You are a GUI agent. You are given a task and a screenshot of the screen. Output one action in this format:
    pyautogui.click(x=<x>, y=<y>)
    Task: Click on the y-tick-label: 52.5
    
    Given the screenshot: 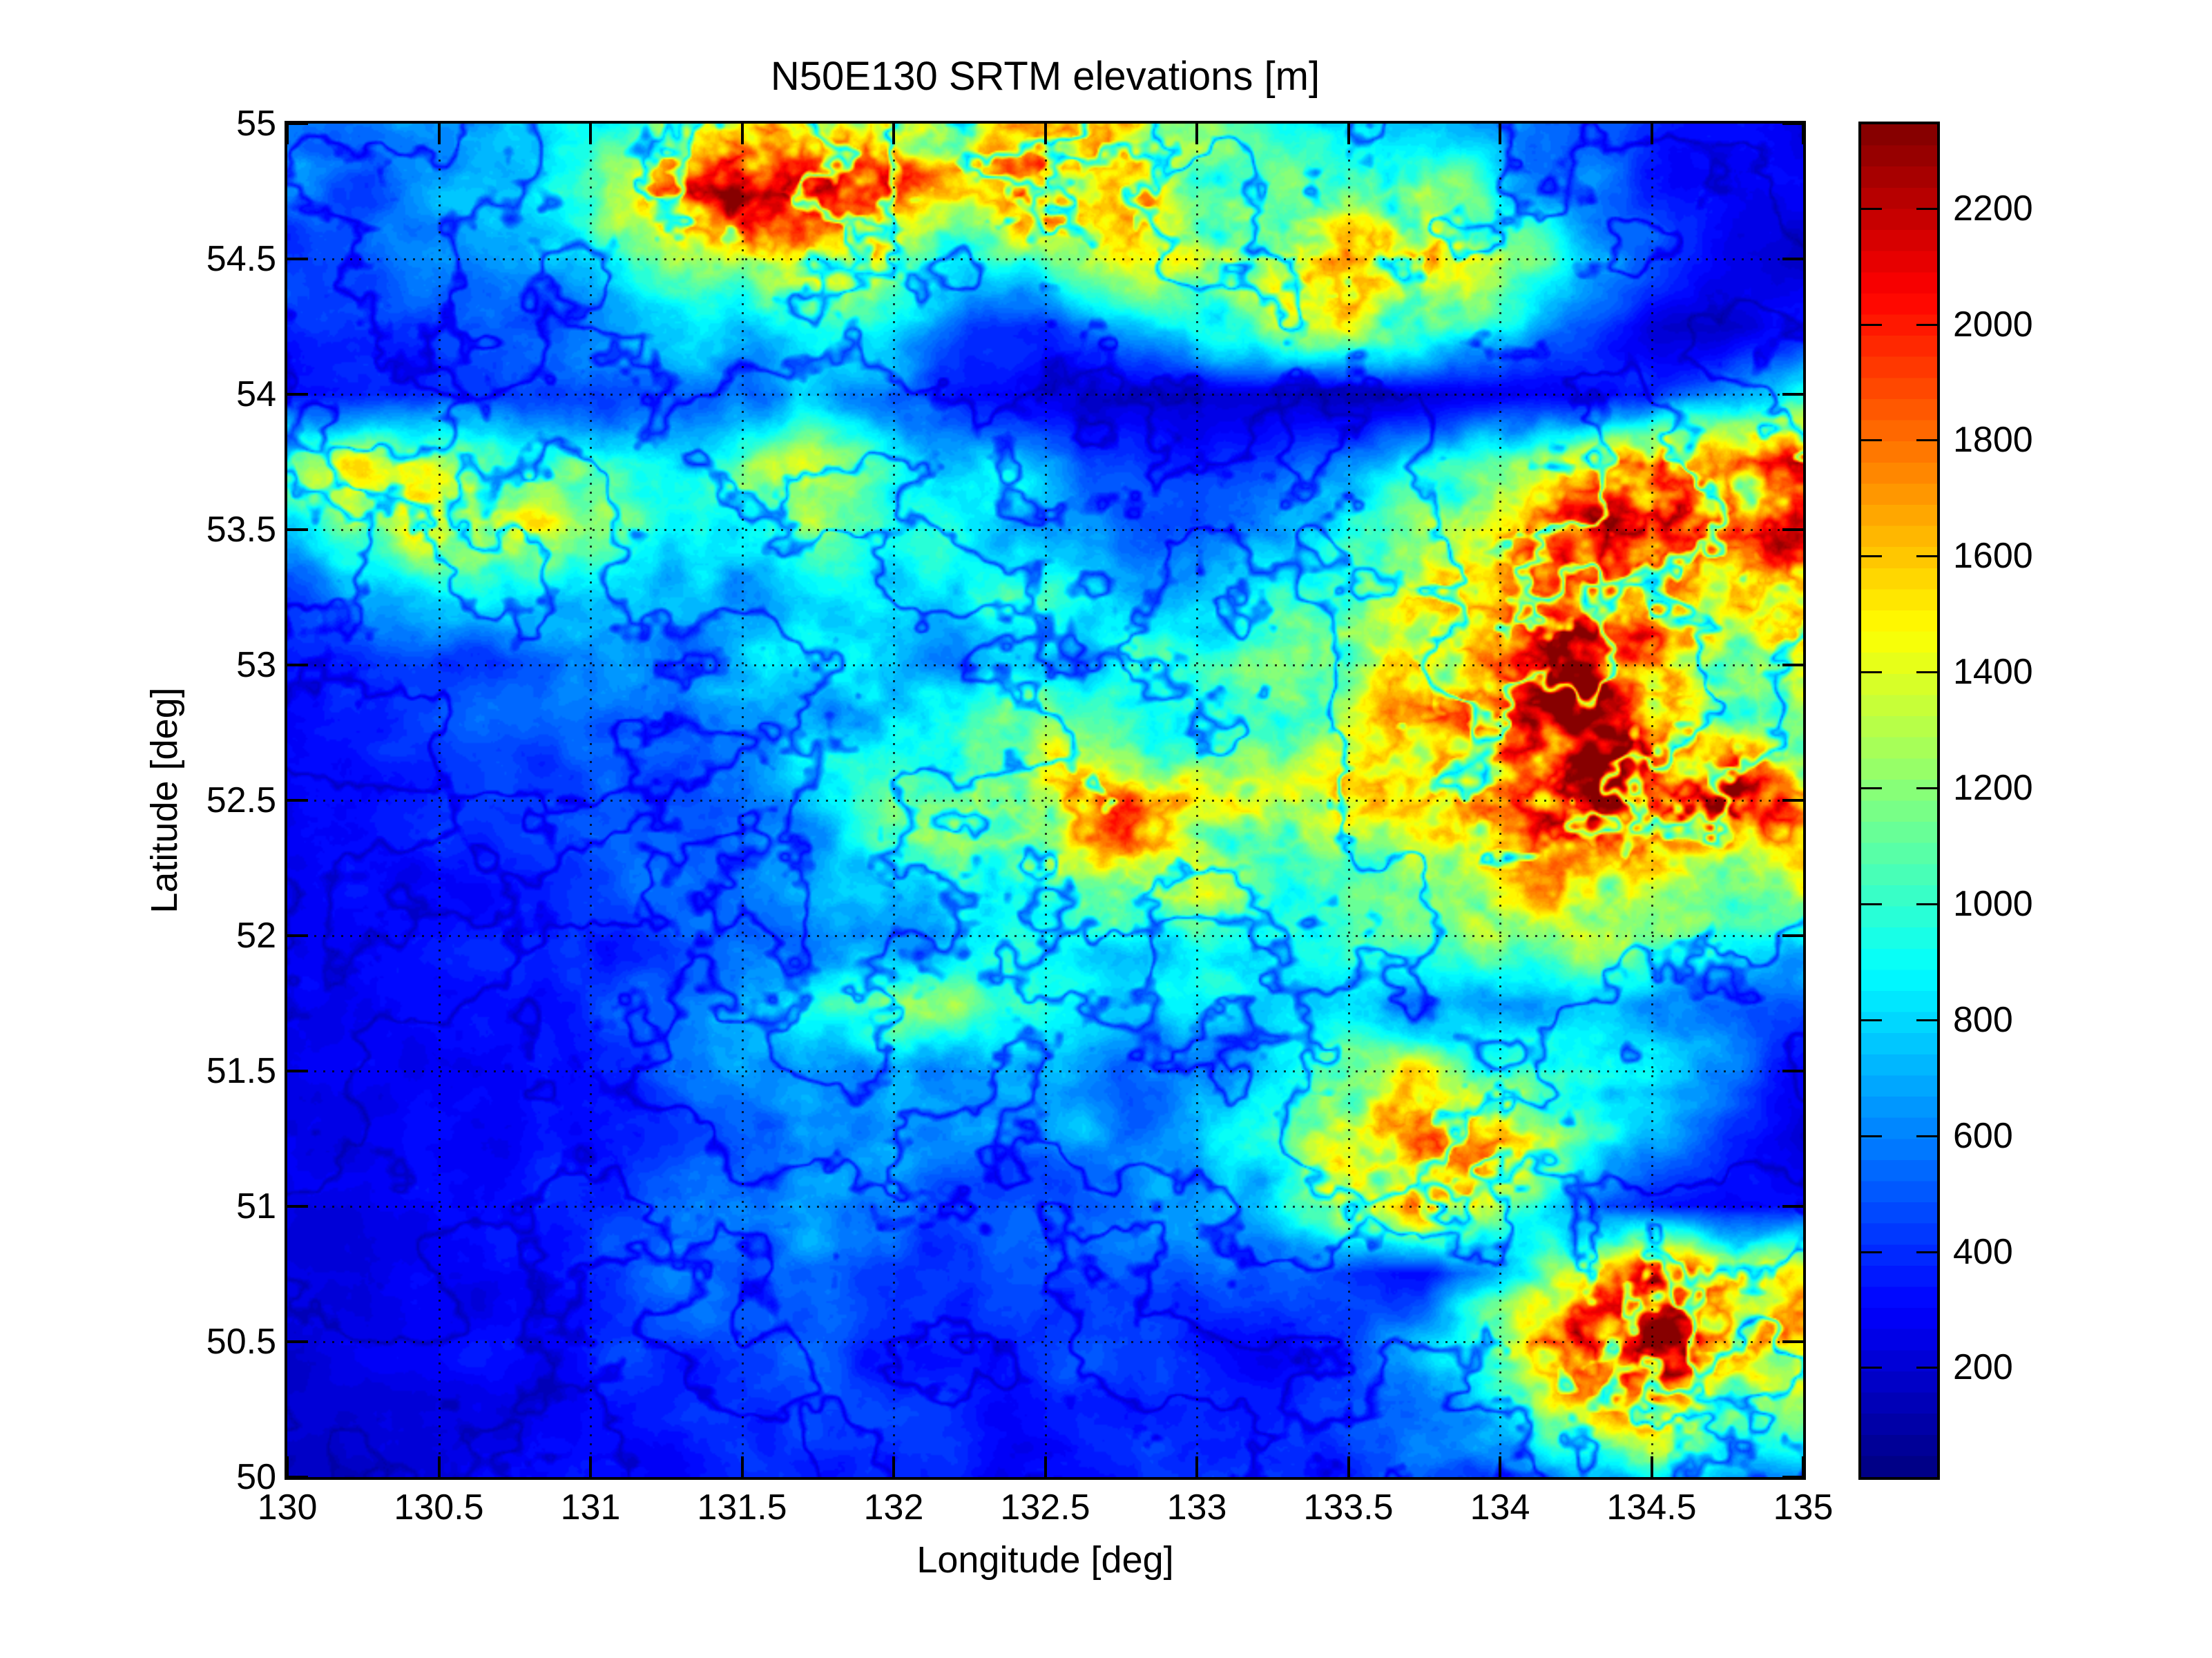 What is the action you would take?
    pyautogui.click(x=241, y=800)
    